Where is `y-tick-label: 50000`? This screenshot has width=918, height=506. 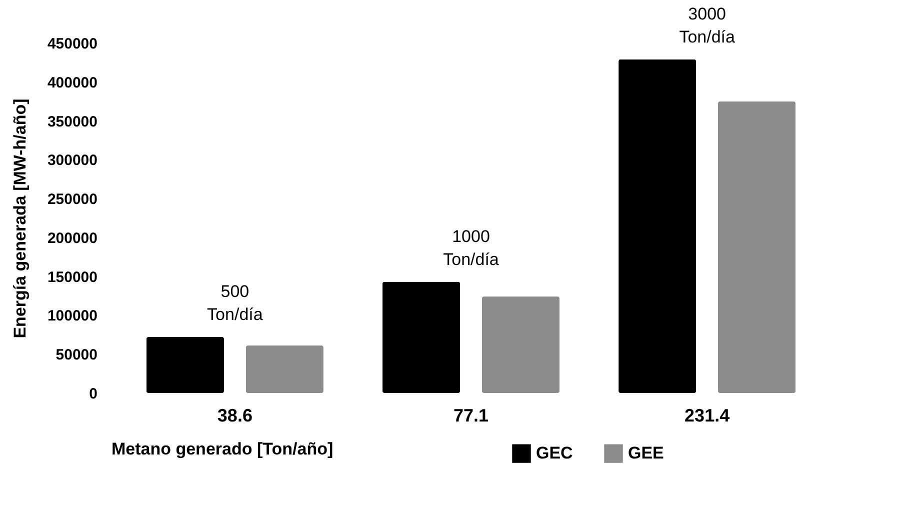 y-tick-label: 50000 is located at coordinates (77, 355).